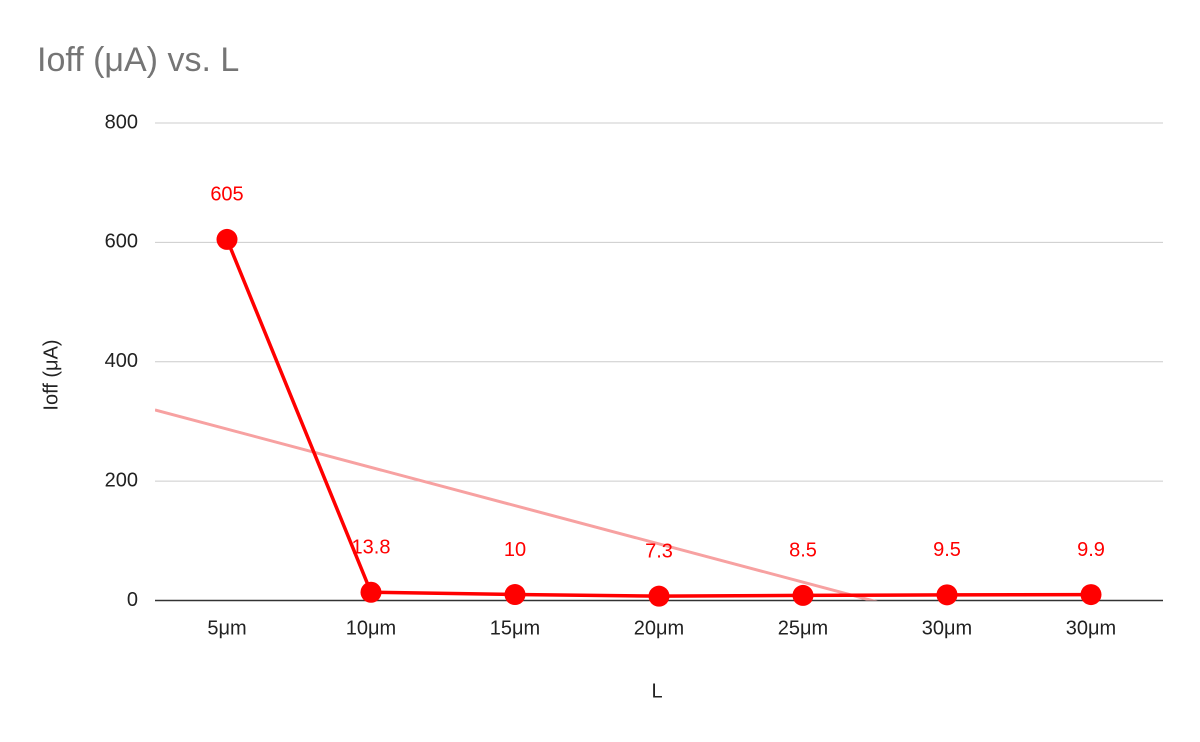 The height and width of the screenshot is (742, 1200). I want to click on chart-title: Ioff (μA) vs. L, so click(138, 60).